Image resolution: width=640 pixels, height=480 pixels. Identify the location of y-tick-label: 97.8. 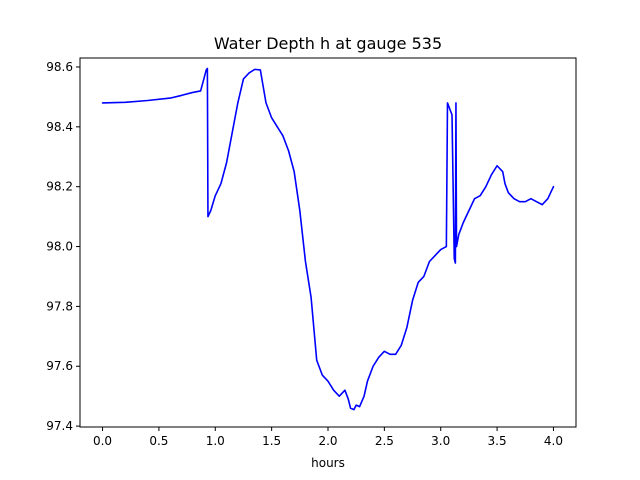
(59, 306).